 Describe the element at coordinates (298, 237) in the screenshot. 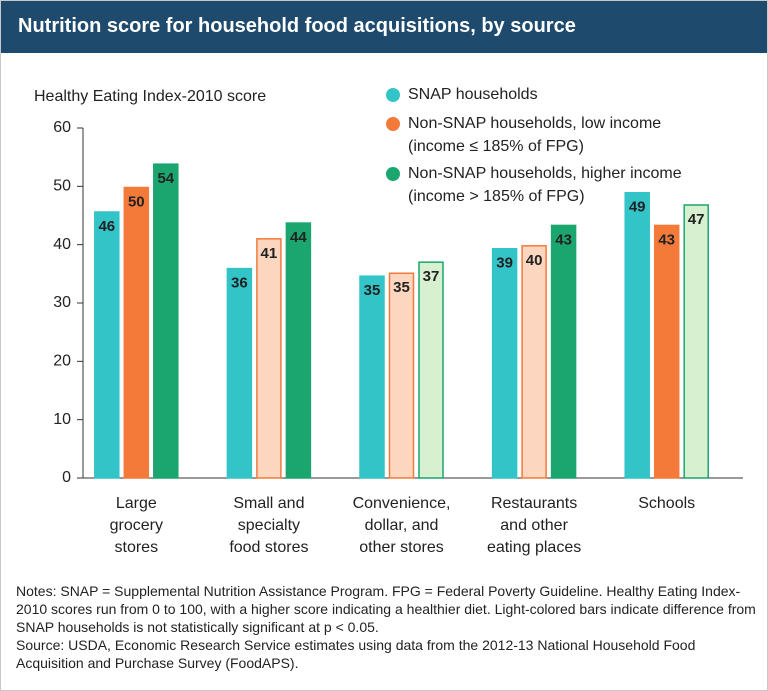

I see `data-label: 44` at that location.